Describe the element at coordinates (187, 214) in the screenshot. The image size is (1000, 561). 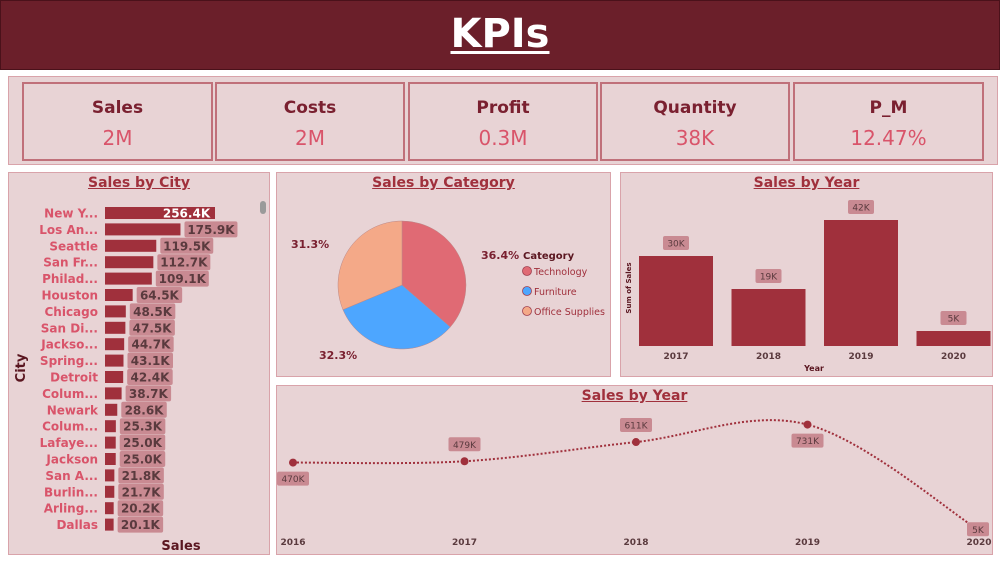
I see `data-label: 256.4K` at that location.